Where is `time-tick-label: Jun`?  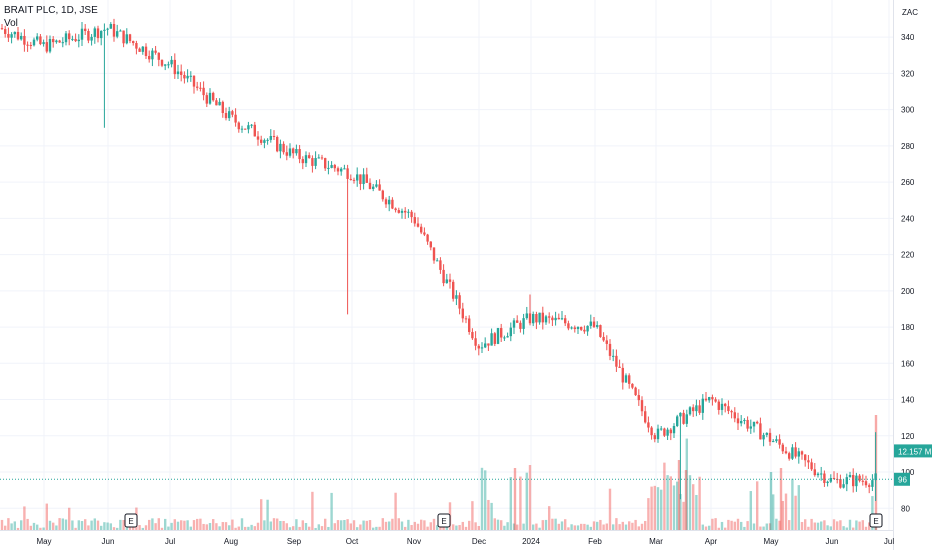 time-tick-label: Jun is located at coordinates (832, 541).